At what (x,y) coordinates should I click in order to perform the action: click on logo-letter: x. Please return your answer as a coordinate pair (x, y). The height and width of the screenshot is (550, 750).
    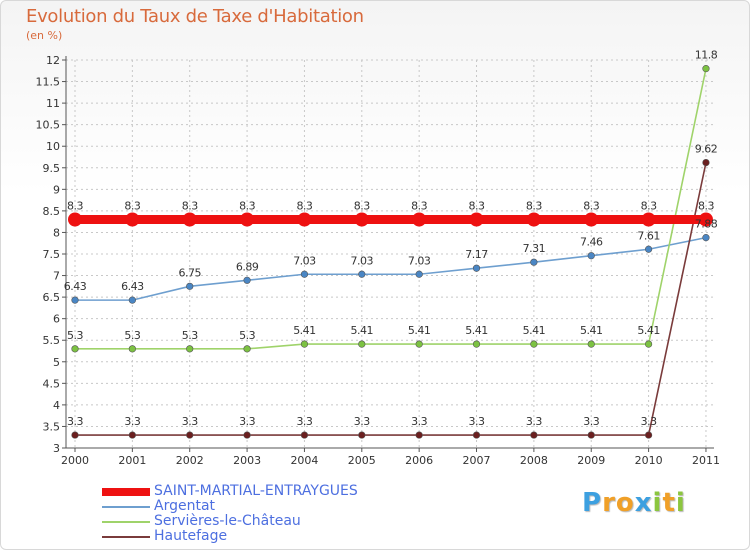
    Looking at the image, I should click on (643, 503).